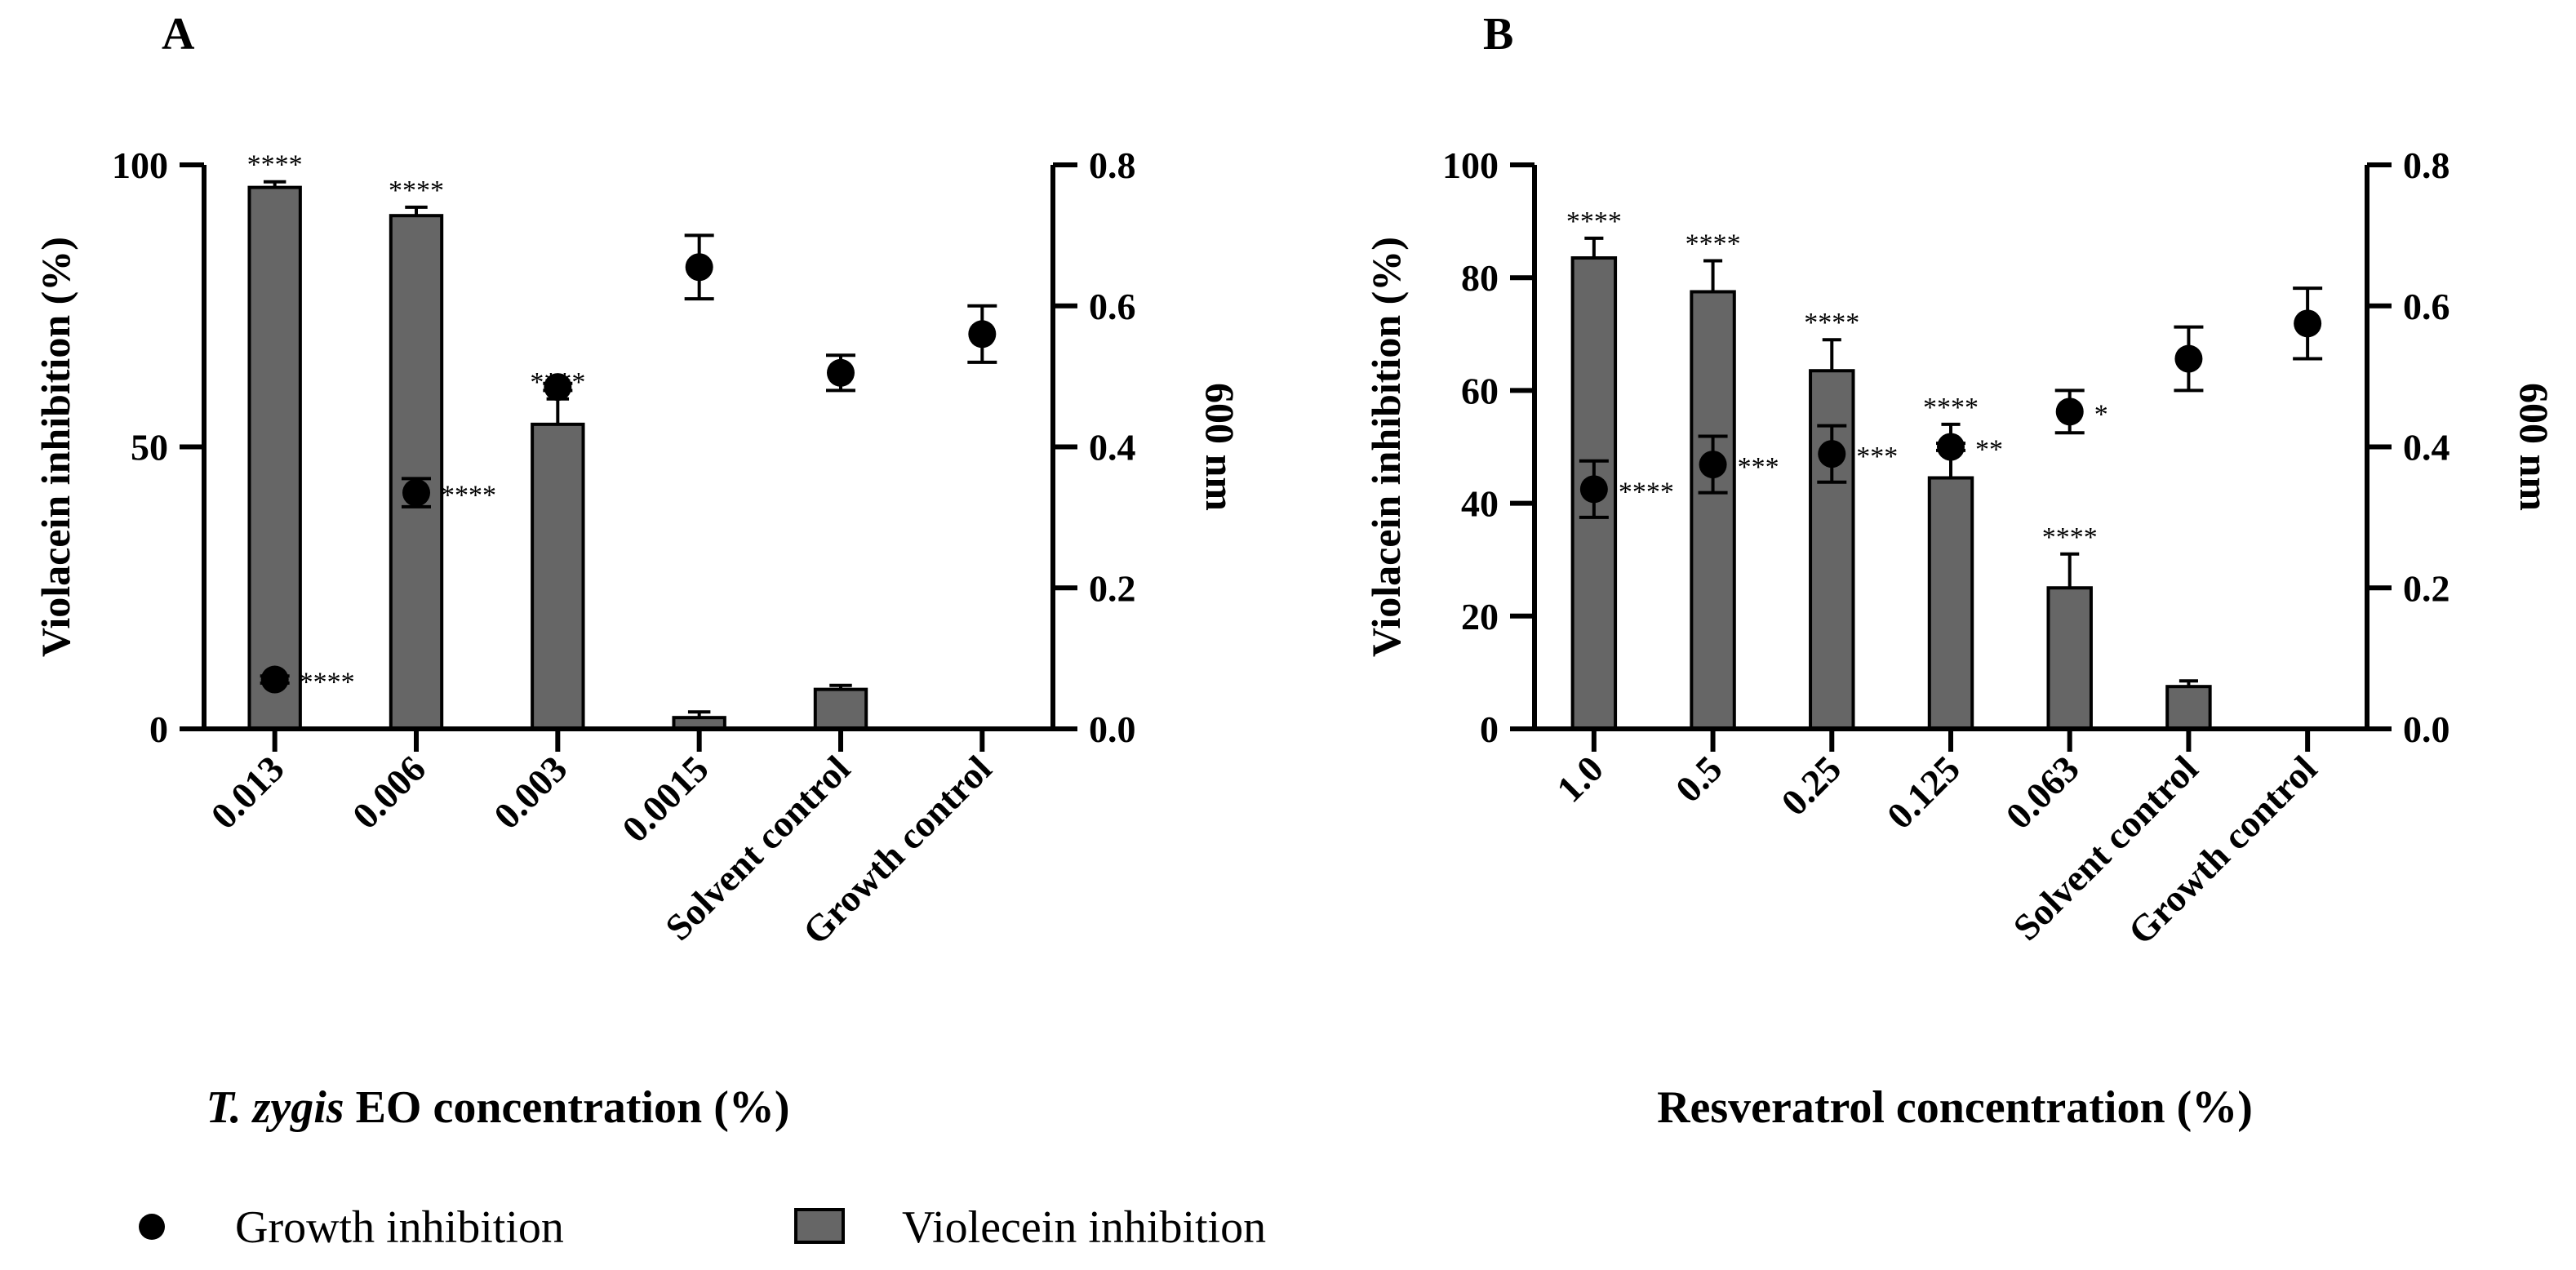 The width and height of the screenshot is (2576, 1270). Describe the element at coordinates (1989, 450) in the screenshot. I see `point-significance: **` at that location.